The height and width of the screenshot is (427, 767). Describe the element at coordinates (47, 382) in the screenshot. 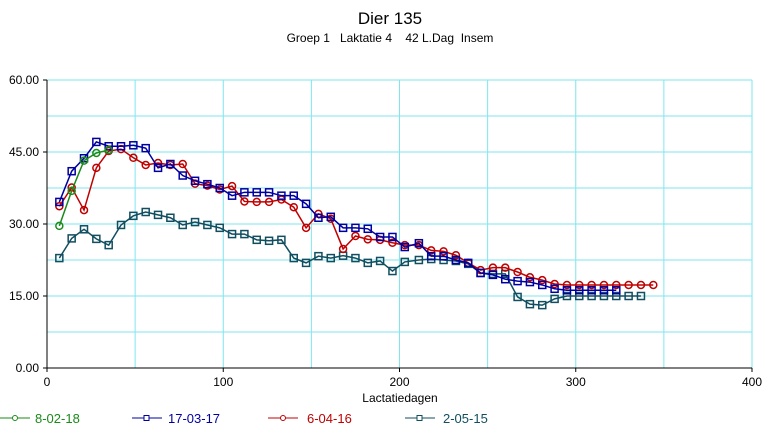

I see `x-tick-label: 0` at that location.